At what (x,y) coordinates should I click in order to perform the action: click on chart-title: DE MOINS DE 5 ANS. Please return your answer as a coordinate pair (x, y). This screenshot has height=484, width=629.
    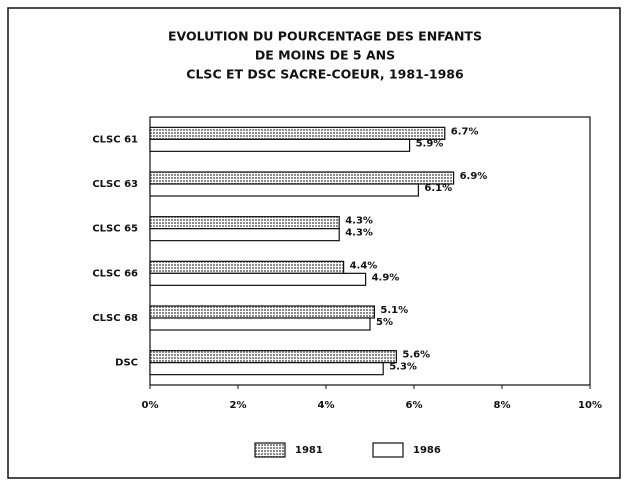
    Looking at the image, I should click on (325, 55).